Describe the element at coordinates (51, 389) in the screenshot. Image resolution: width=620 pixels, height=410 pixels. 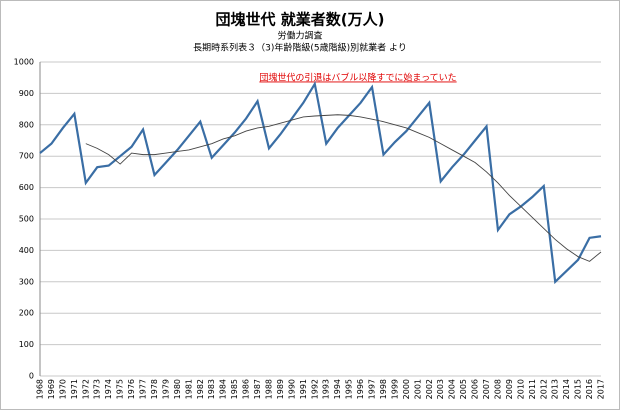
I see `x-tick-label: 1969` at that location.